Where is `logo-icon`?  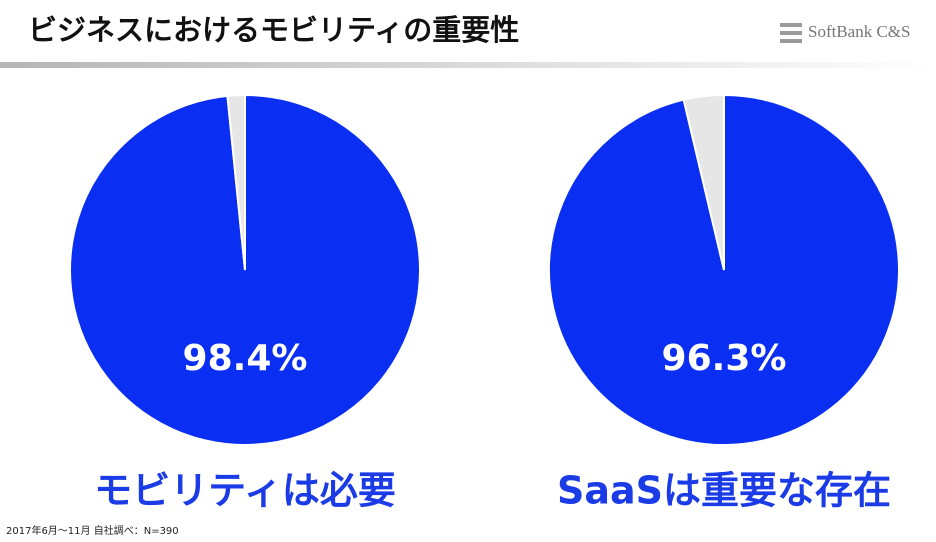 logo-icon is located at coordinates (791, 33).